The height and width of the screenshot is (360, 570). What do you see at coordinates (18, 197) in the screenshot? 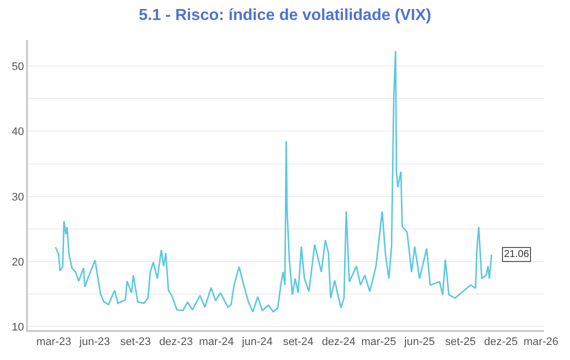
I see `y-tick-label: 30` at bounding box center [18, 197].